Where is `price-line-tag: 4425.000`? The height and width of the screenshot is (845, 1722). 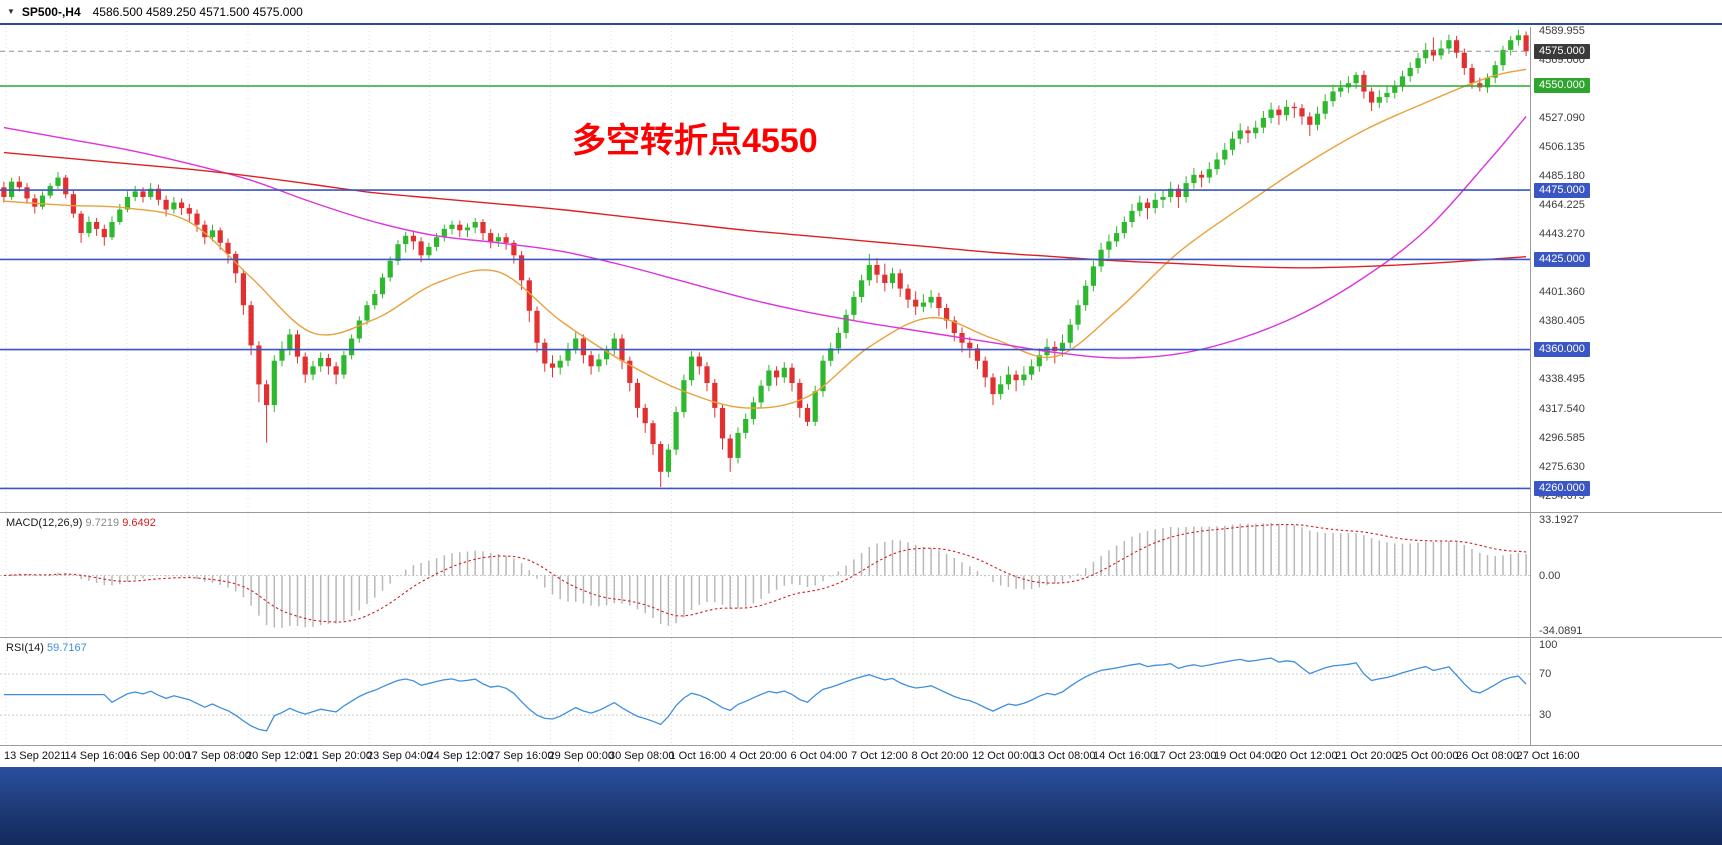 price-line-tag: 4425.000 is located at coordinates (1562, 259).